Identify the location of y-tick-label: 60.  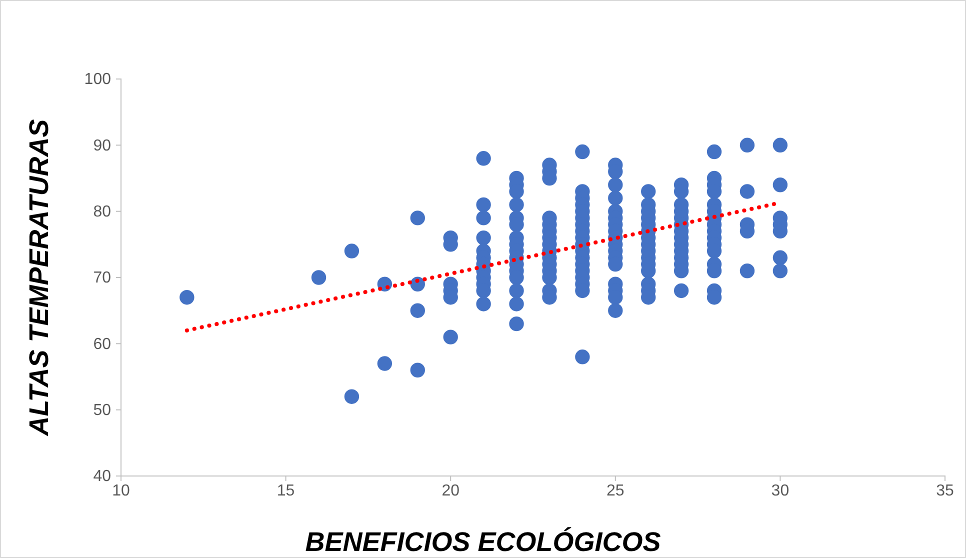
(102, 344).